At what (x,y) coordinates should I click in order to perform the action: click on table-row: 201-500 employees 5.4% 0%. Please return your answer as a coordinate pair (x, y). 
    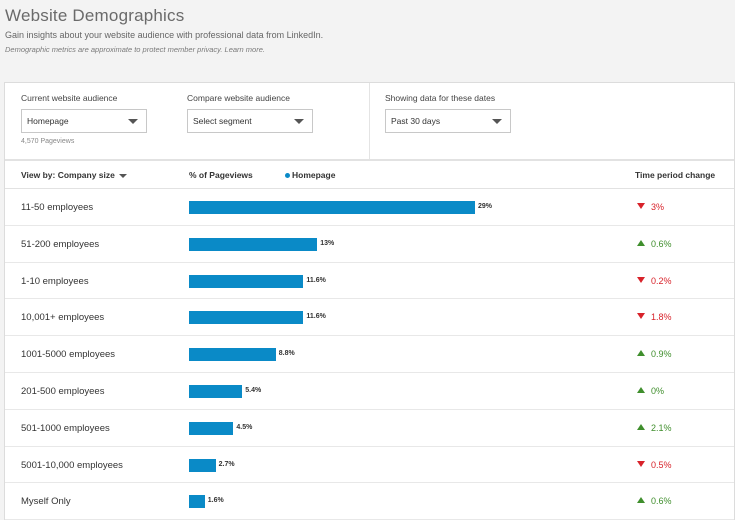
    Looking at the image, I should click on (369, 391).